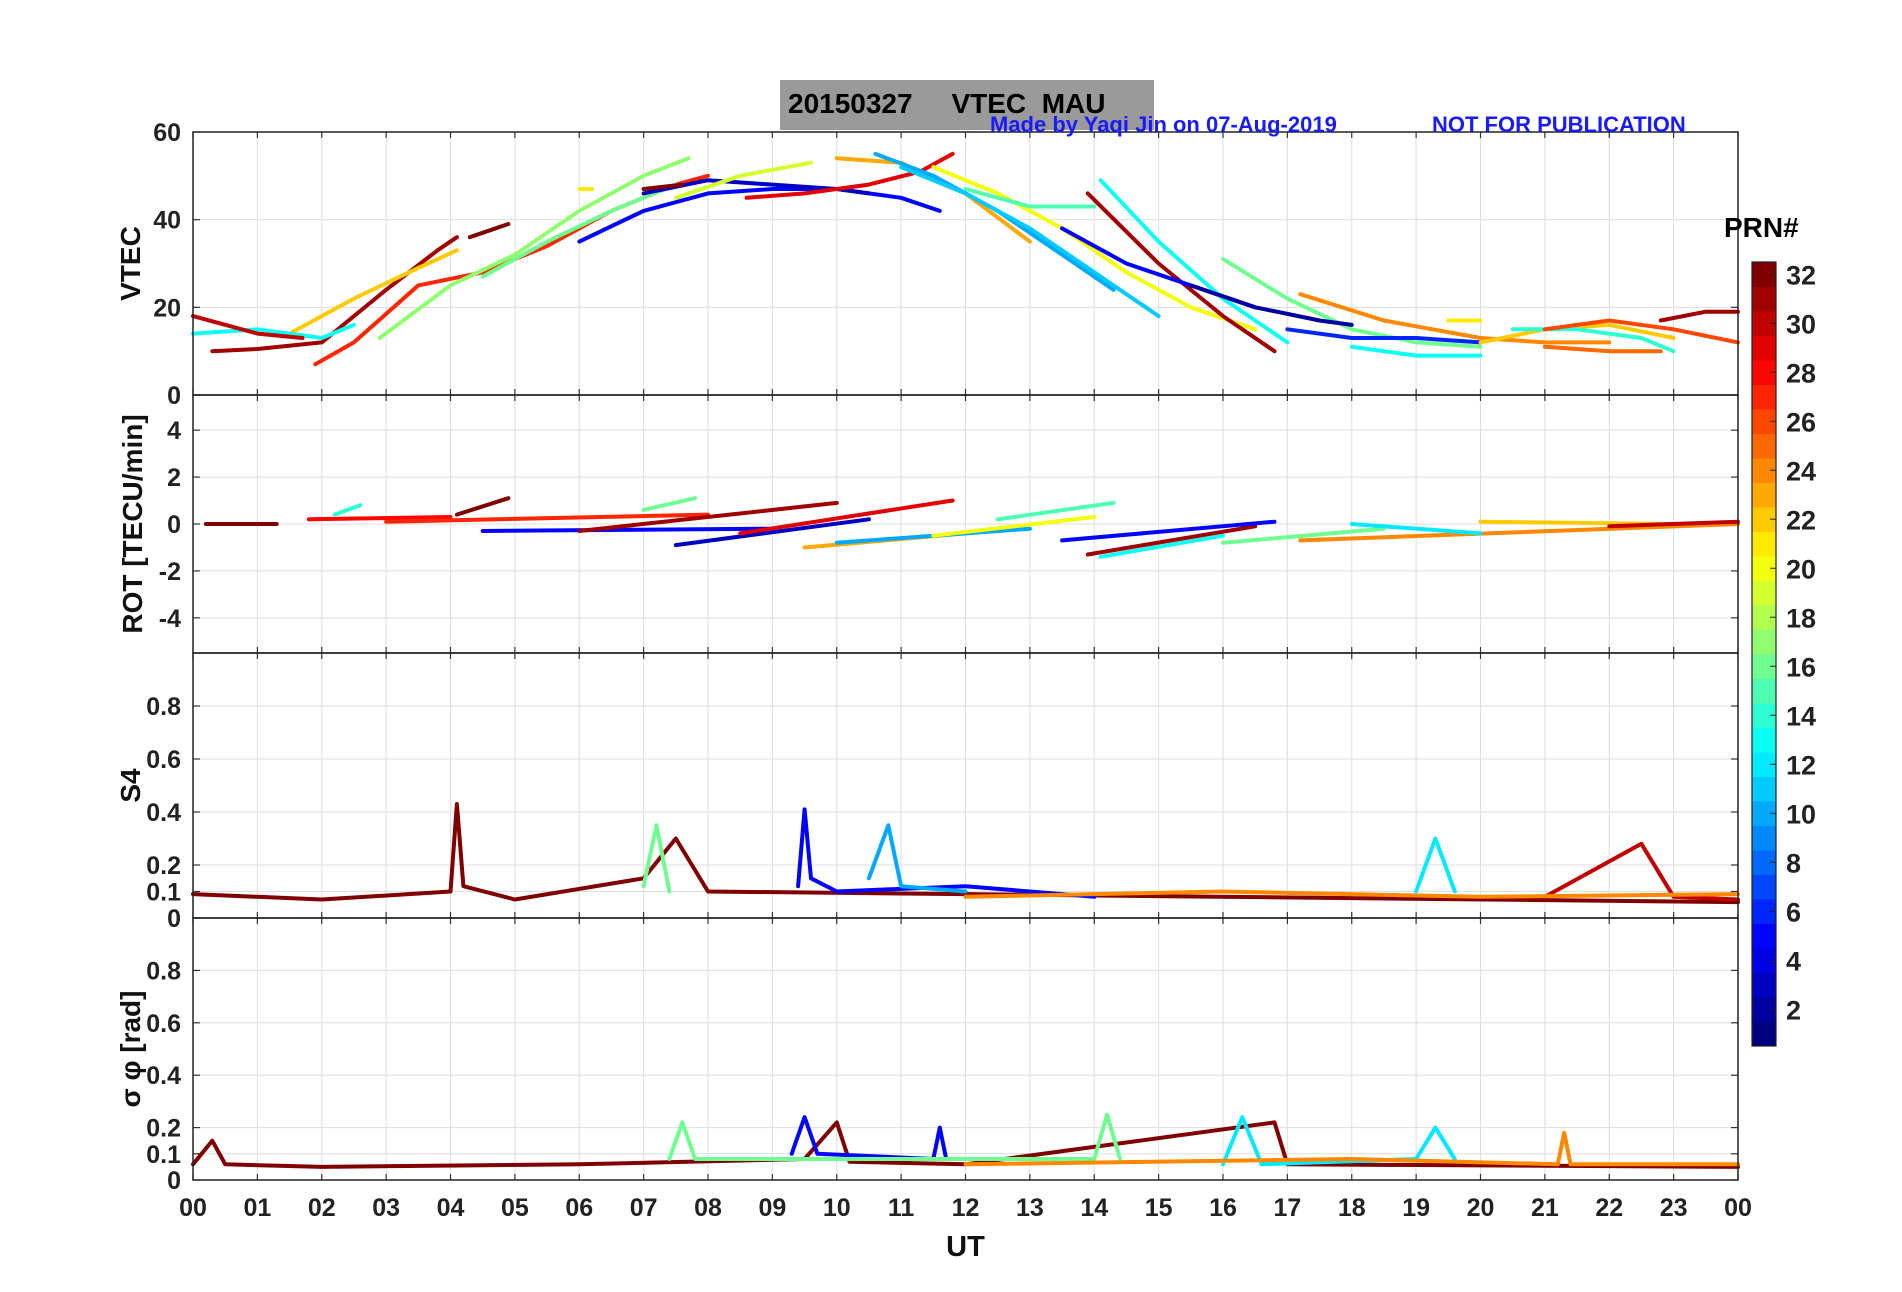 The width and height of the screenshot is (1902, 1292). Describe the element at coordinates (174, 431) in the screenshot. I see `y-tick-label: 4` at that location.